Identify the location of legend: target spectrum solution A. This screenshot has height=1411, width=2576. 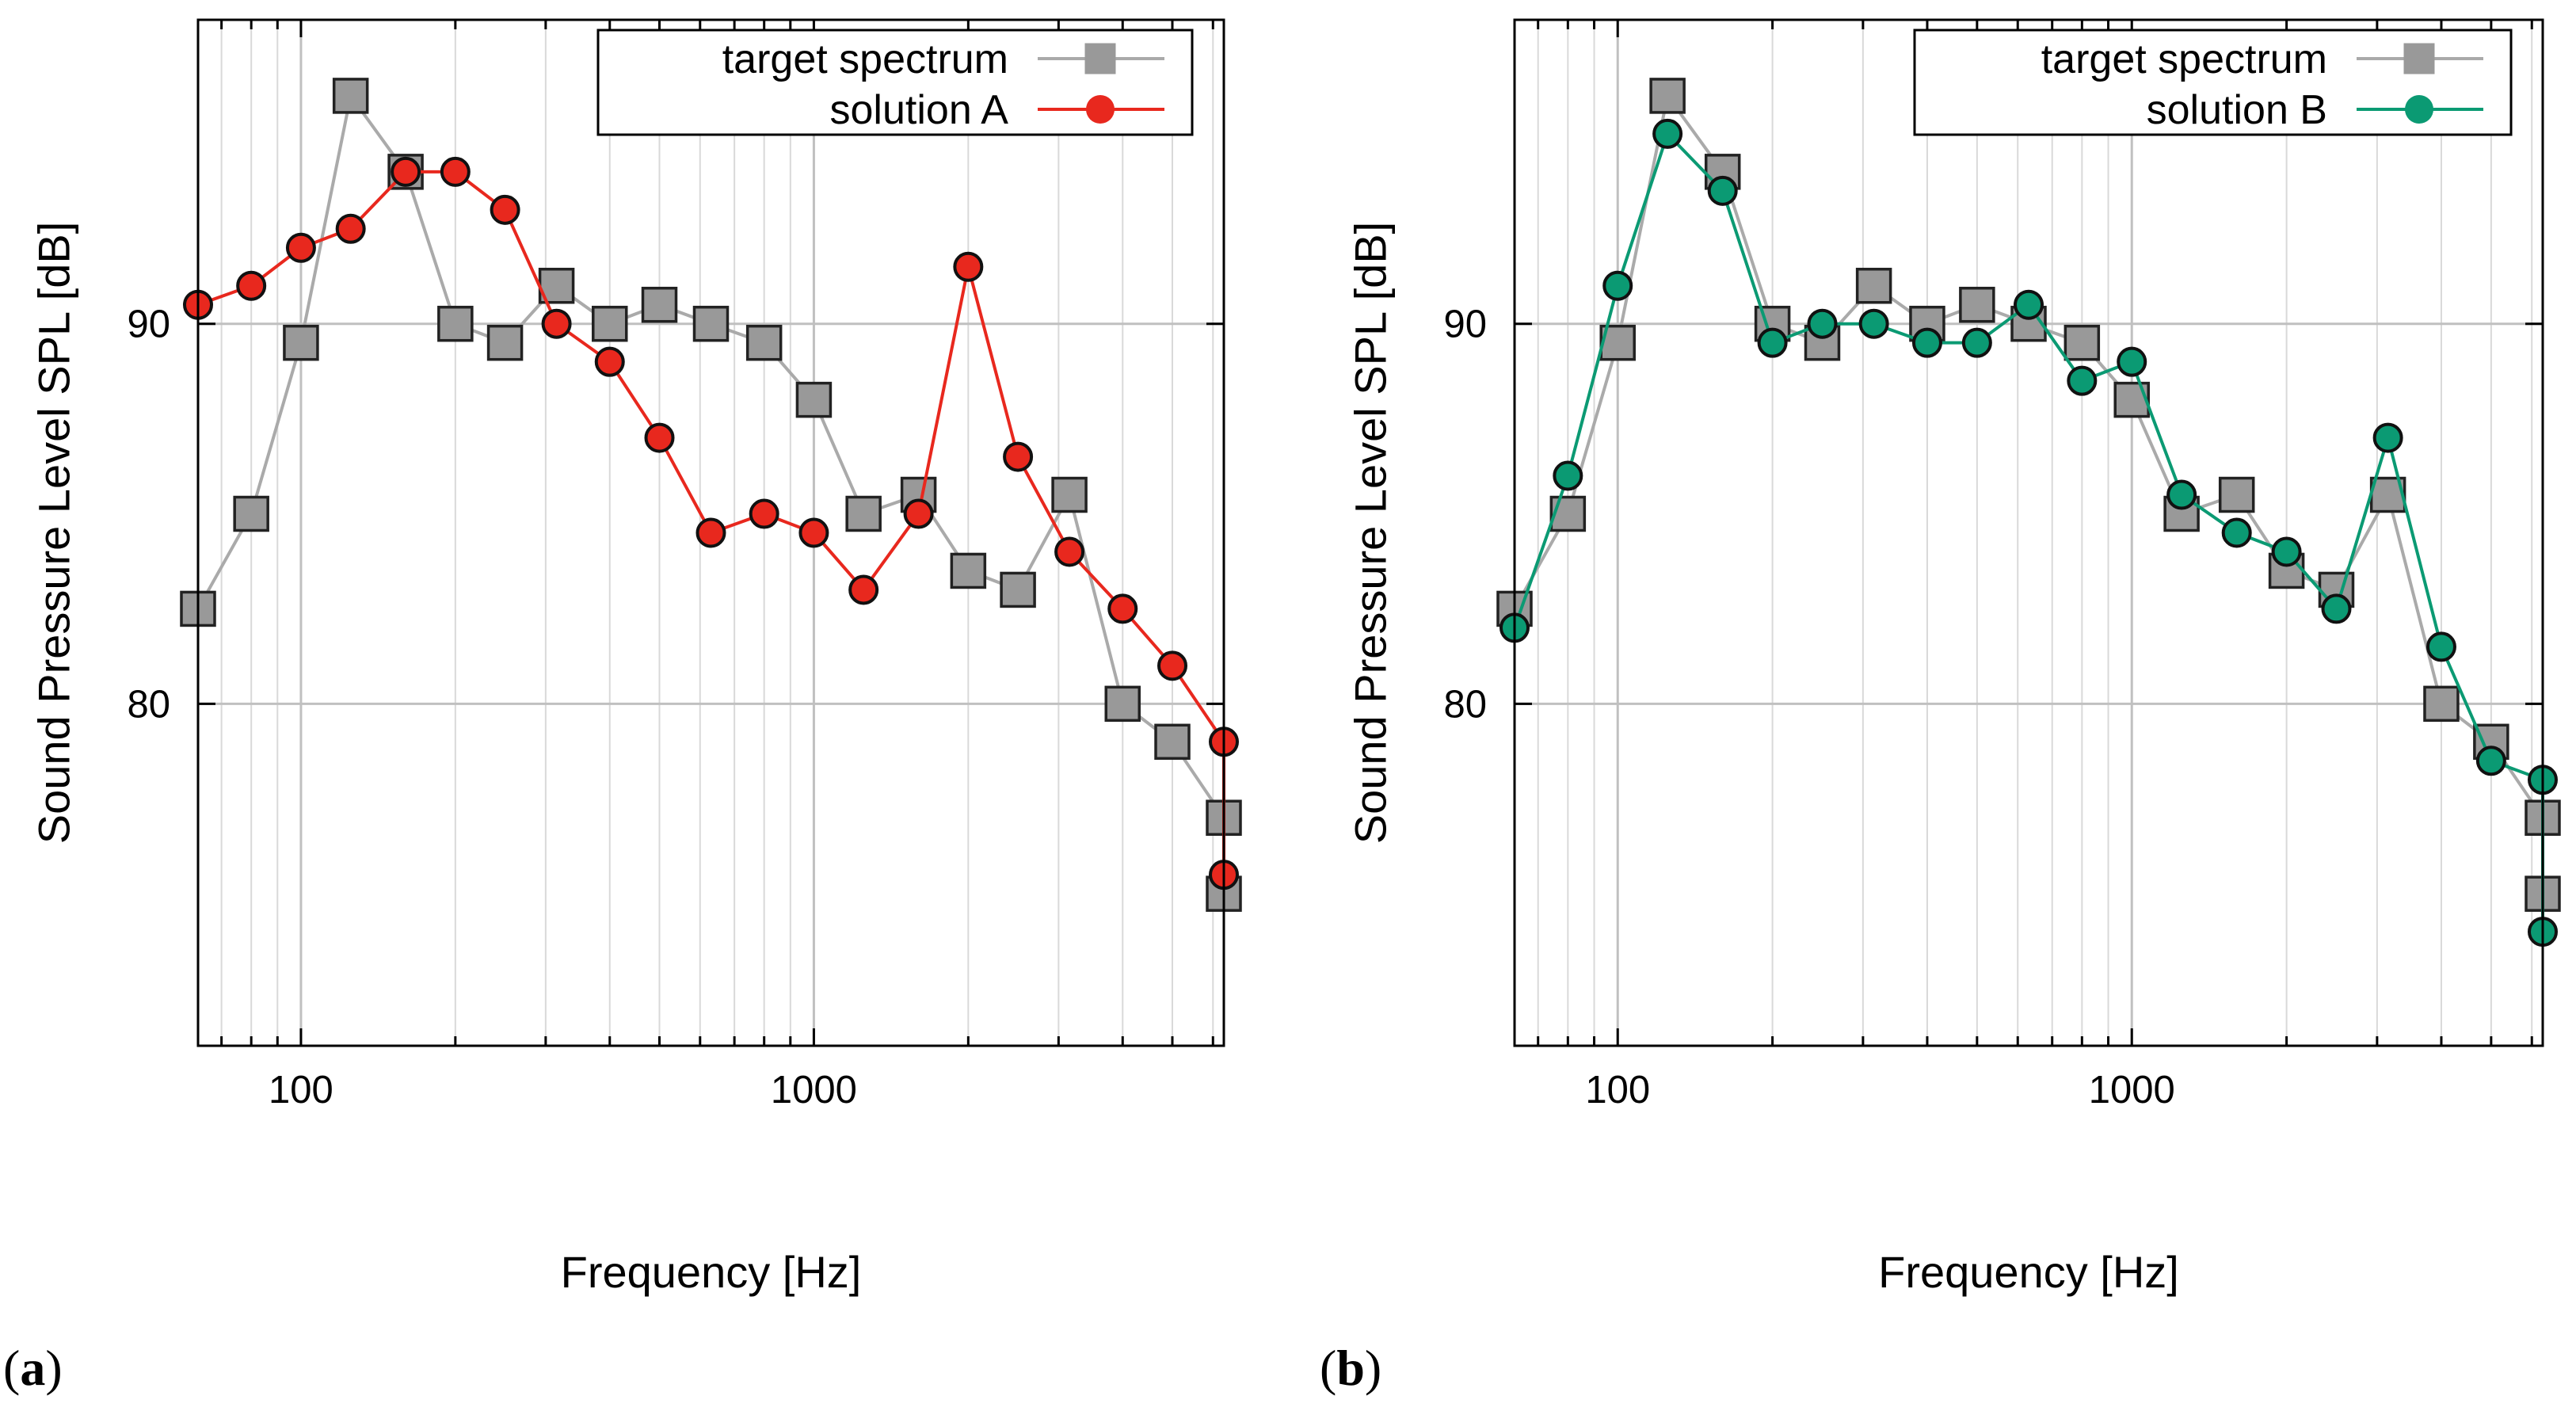
(895, 82).